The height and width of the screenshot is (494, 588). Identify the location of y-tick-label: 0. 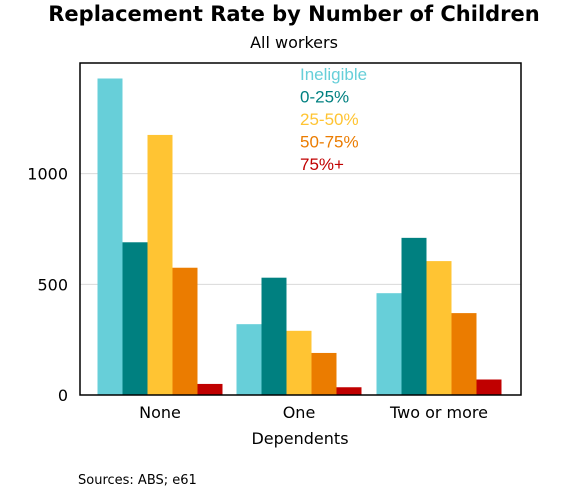
(63, 395).